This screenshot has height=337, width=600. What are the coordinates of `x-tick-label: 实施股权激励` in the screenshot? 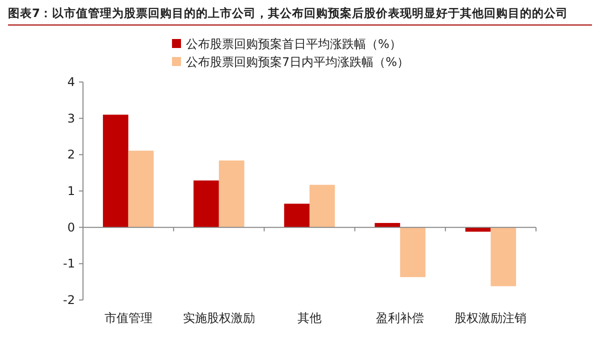 It's located at (218, 318).